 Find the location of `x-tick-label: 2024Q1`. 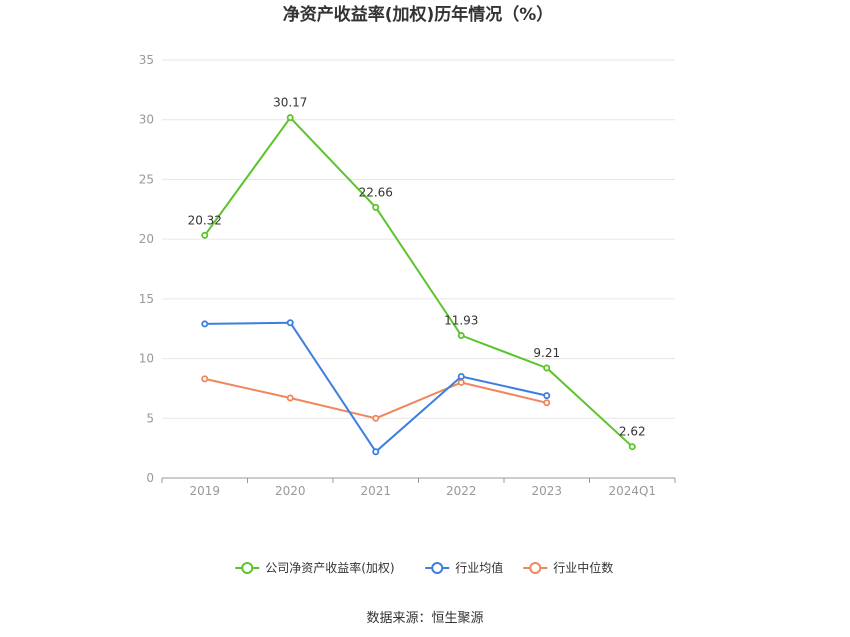

x-tick-label: 2024Q1 is located at coordinates (632, 491).